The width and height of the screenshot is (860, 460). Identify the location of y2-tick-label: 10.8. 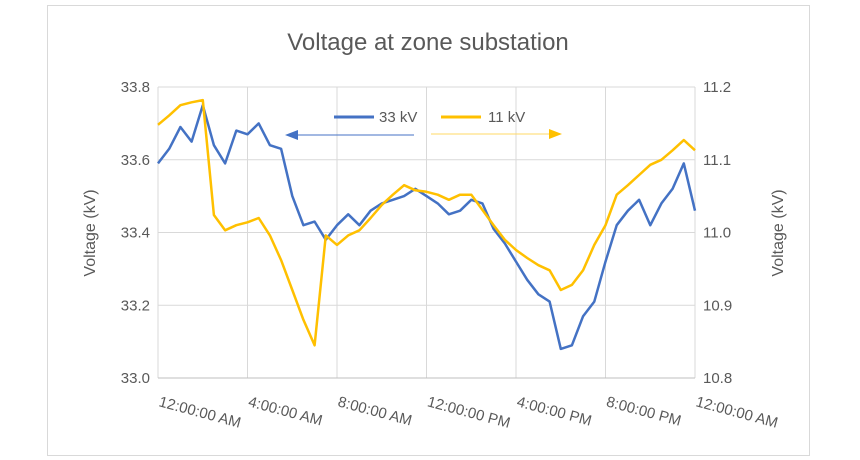
(717, 378).